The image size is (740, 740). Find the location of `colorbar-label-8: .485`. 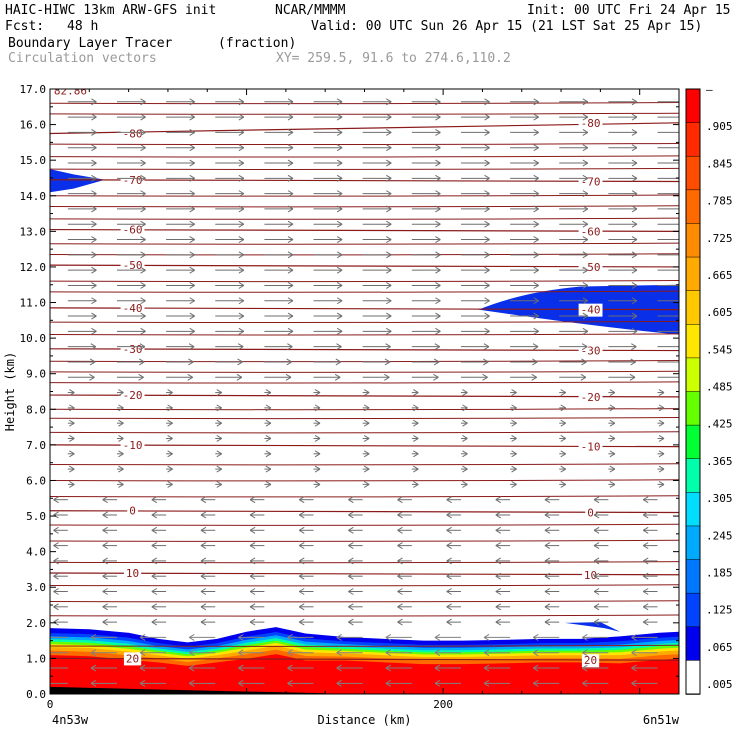

colorbar-label-8: .485 is located at coordinates (719, 387).